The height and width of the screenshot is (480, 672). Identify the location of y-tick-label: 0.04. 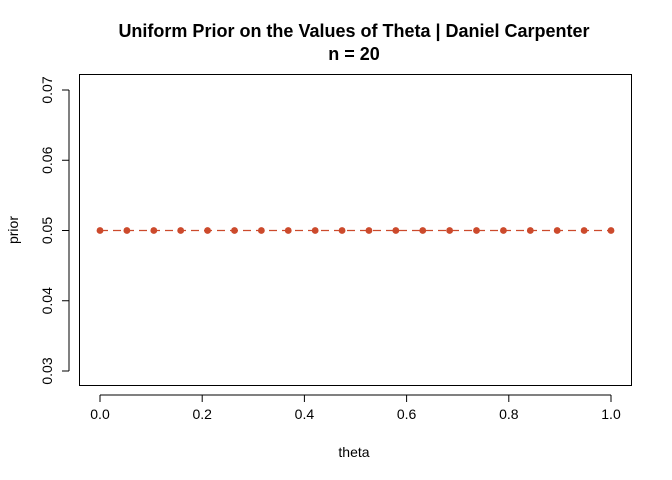
(47, 300).